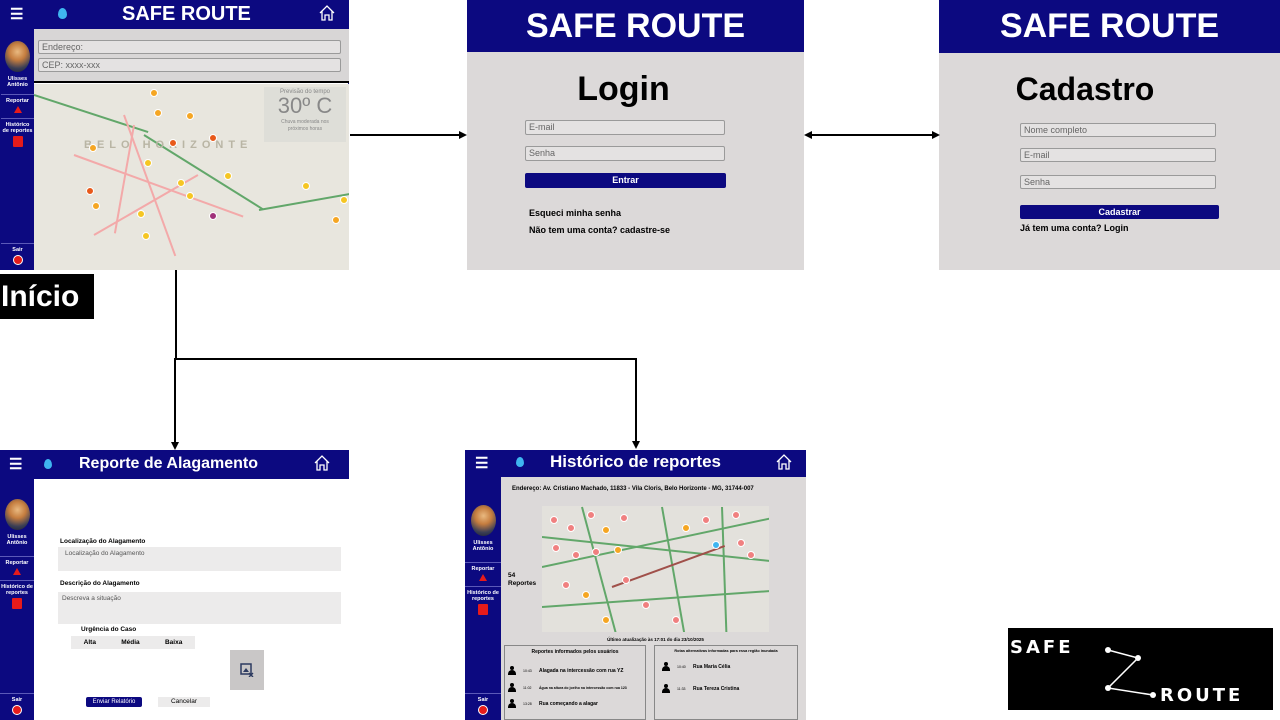 The image size is (1280, 720). I want to click on user-icon, so click(512, 670).